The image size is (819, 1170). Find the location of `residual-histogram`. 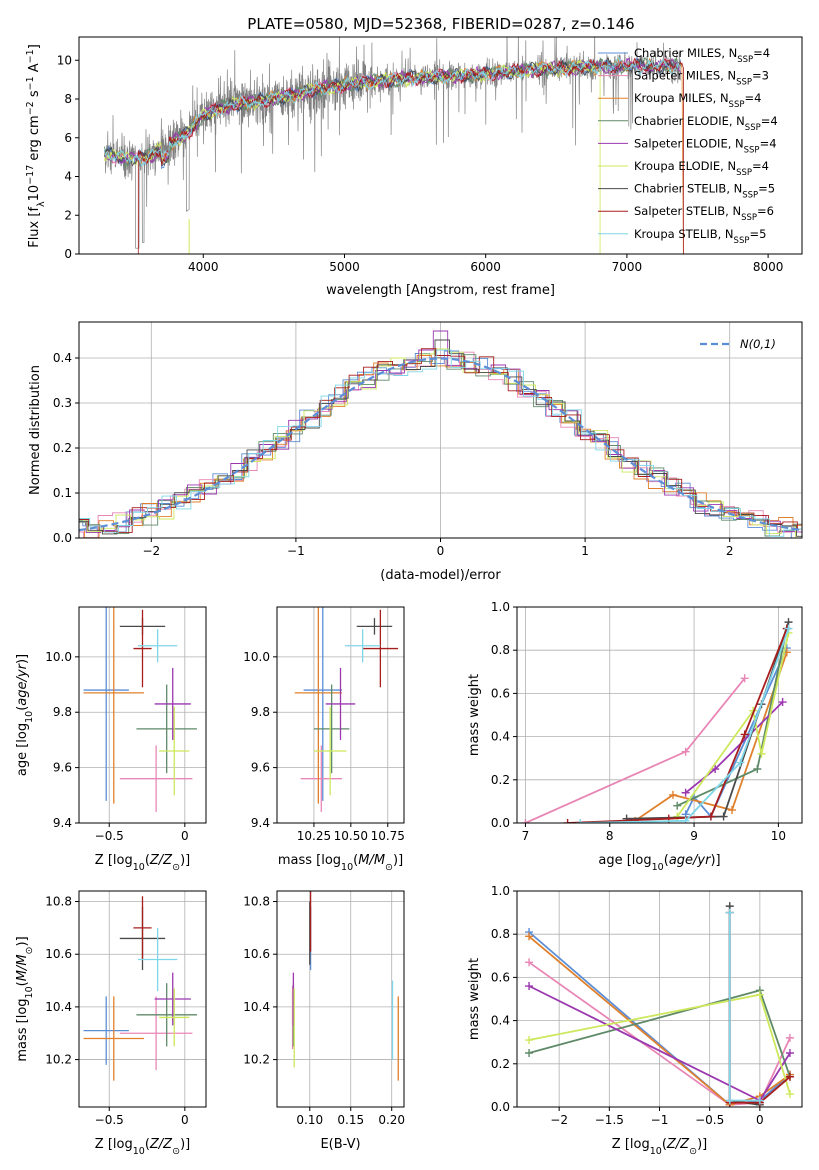

residual-histogram is located at coordinates (440, 444).